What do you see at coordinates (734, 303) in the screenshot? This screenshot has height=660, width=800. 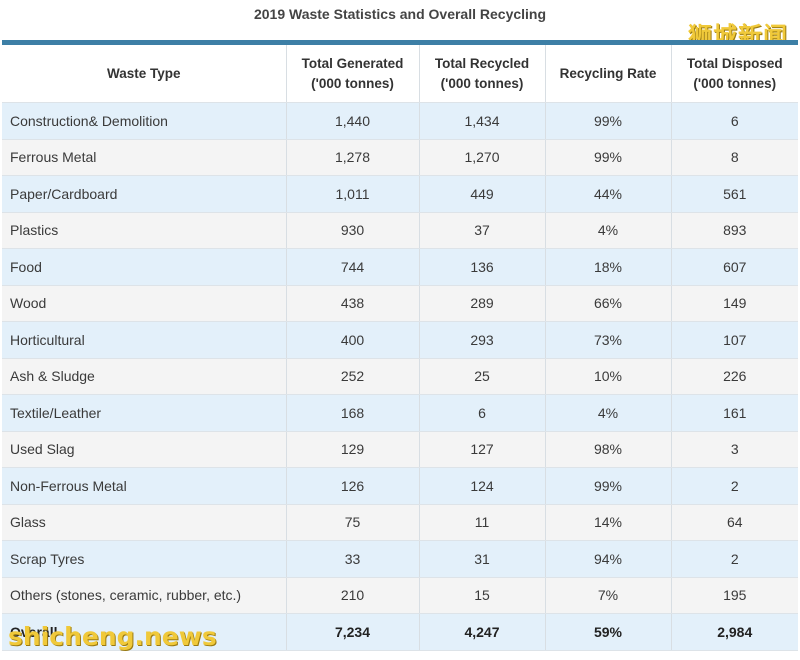 I see `cell-disposed: 149` at bounding box center [734, 303].